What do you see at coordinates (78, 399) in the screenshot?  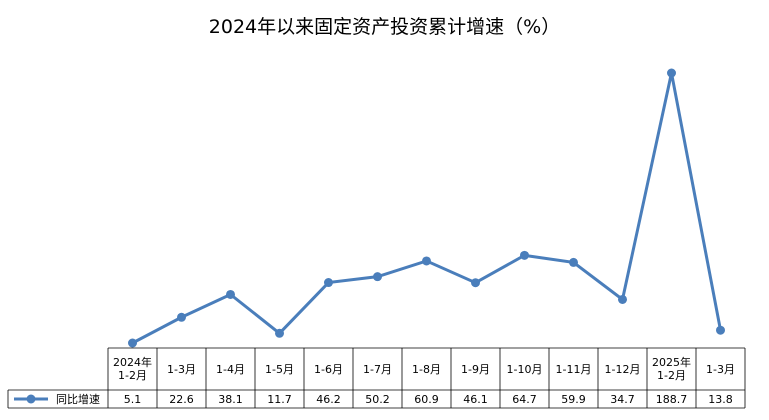 I see `legend-label: 同比增速` at bounding box center [78, 399].